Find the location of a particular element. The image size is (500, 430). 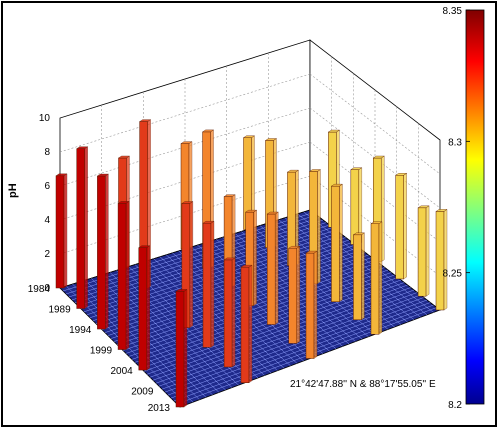

year-tick-label: 1999 is located at coordinates (101, 351).